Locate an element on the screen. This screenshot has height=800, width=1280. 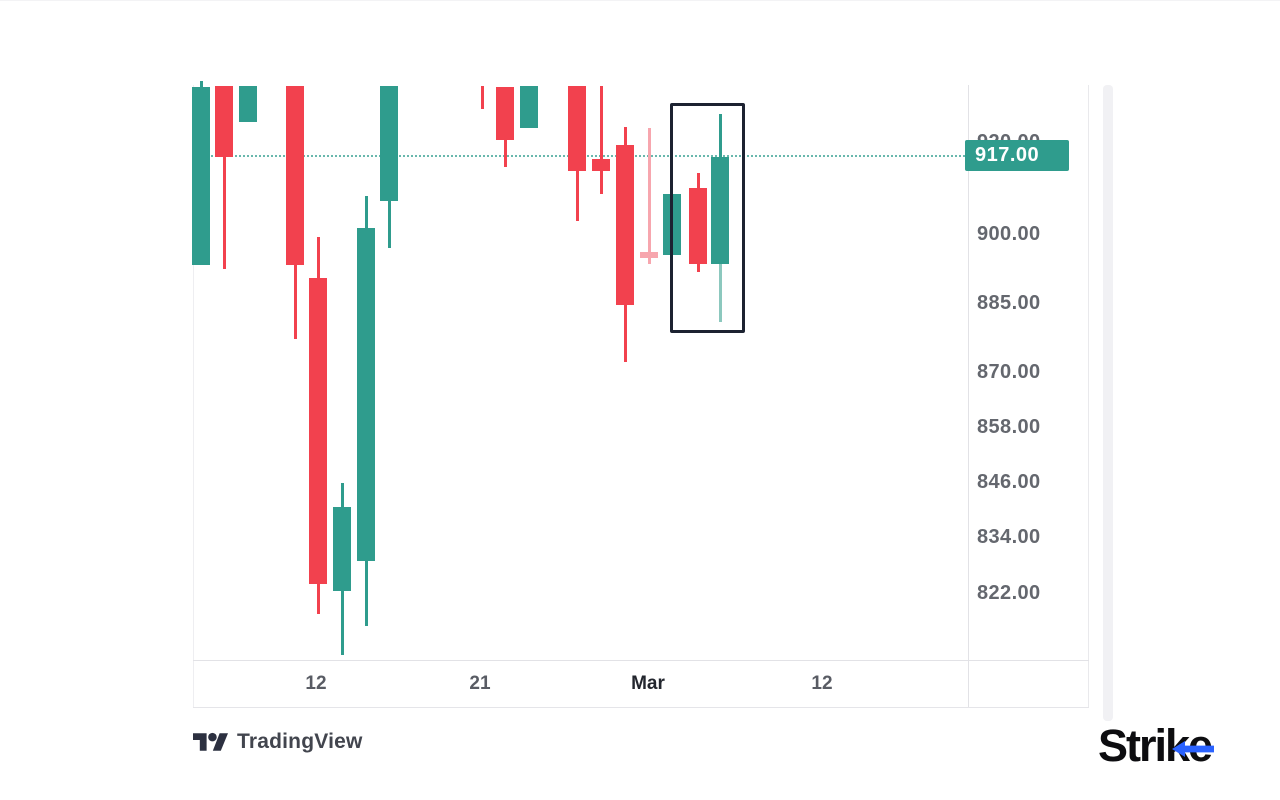
price-axis-label: 834.00 is located at coordinates (1009, 537).